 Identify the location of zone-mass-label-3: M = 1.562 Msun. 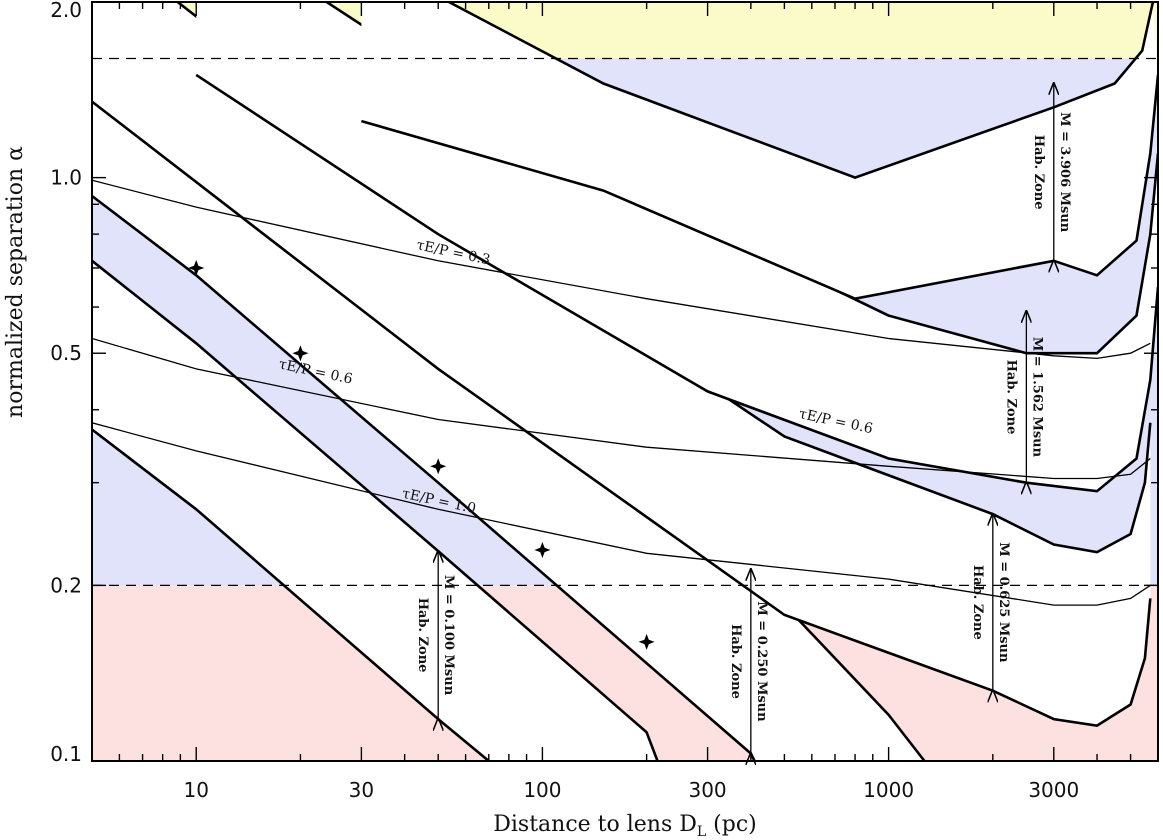
(1036, 397).